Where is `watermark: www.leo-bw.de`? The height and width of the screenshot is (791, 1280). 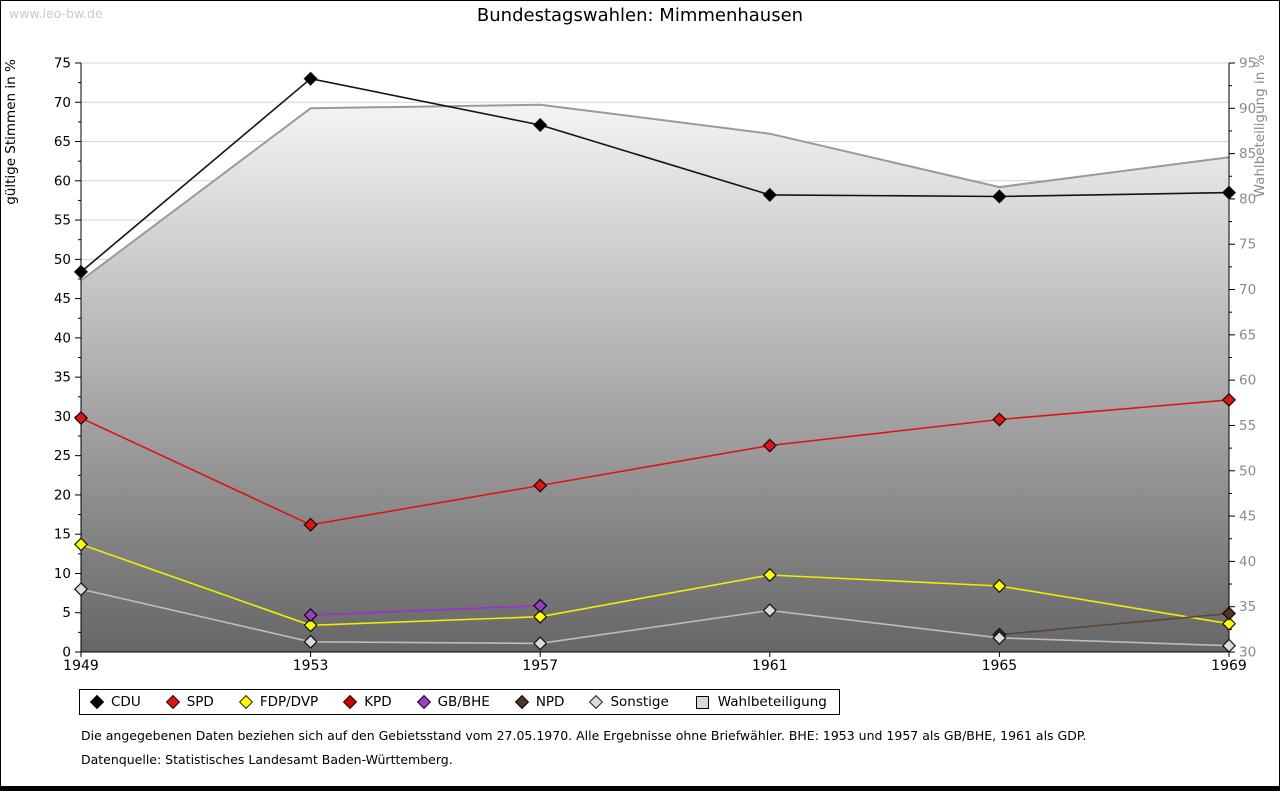 watermark: www.leo-bw.de is located at coordinates (56, 13).